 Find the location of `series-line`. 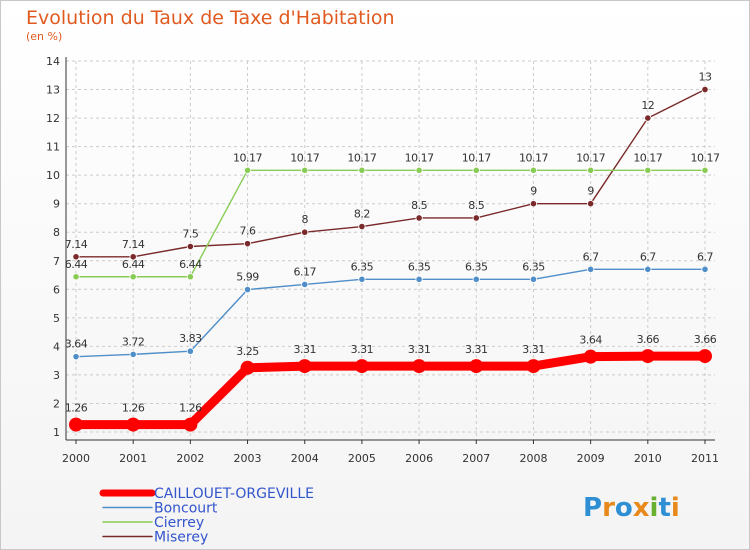

series-line is located at coordinates (390, 390).